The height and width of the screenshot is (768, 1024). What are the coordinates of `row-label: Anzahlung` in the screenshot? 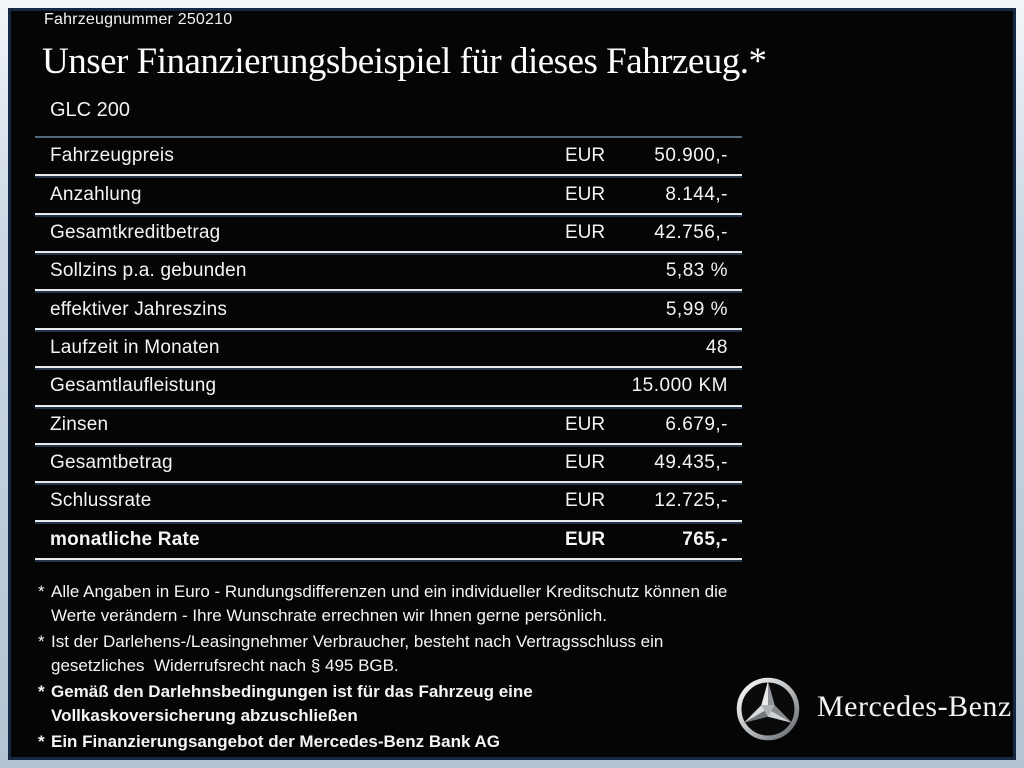 It's located at (96, 194).